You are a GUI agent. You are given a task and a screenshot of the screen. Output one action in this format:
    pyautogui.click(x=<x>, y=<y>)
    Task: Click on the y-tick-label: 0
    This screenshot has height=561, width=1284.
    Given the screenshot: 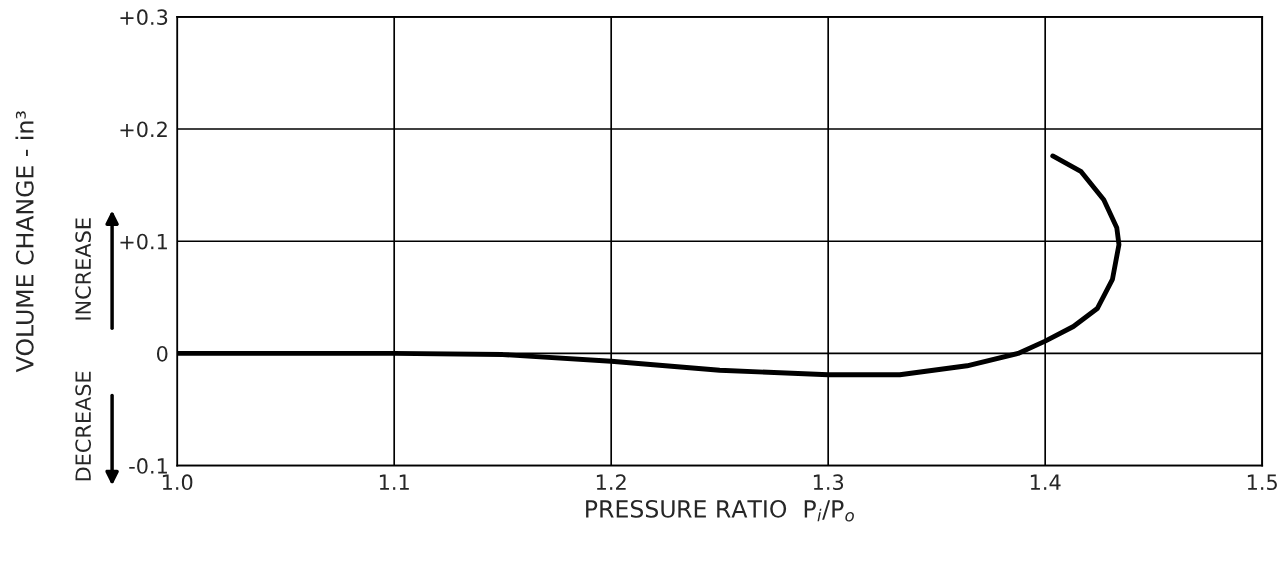 What is the action you would take?
    pyautogui.click(x=162, y=353)
    